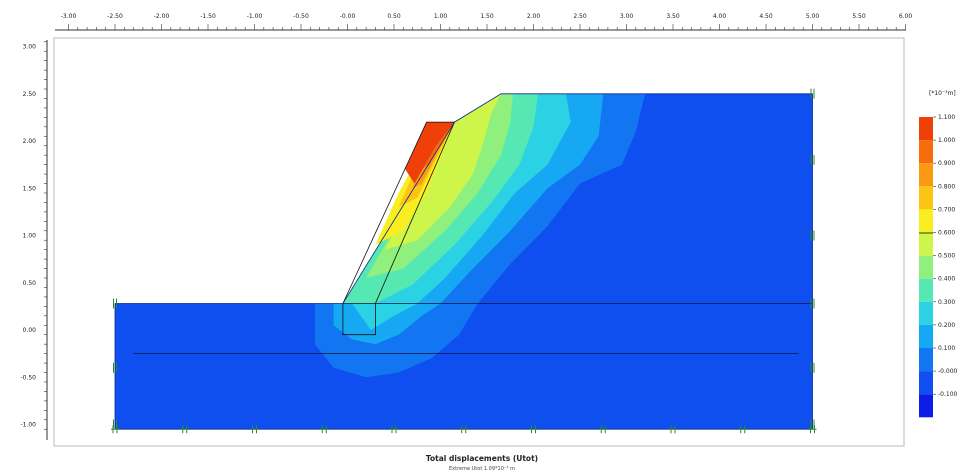  Describe the element at coordinates (948, 394) in the screenshot. I see `legend-label: -0.100` at that location.